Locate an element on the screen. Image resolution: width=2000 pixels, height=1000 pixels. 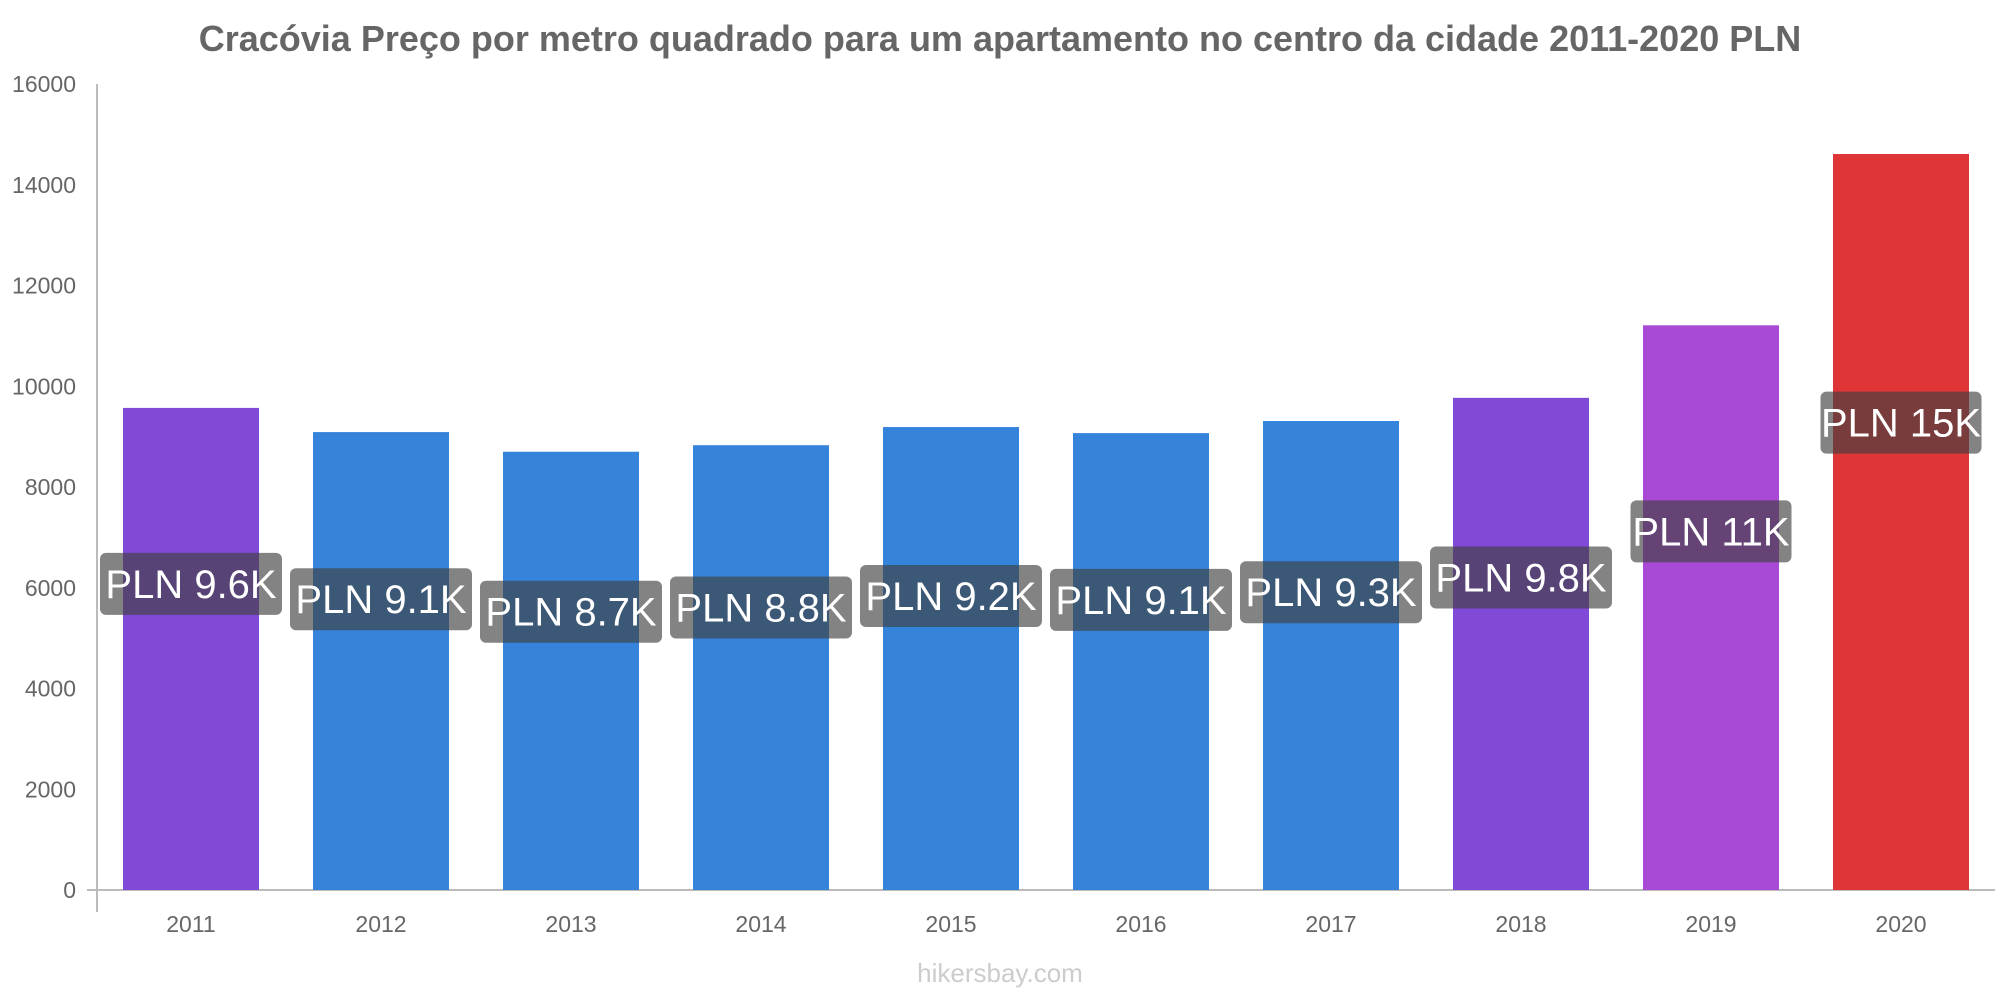
data-label: PLN 15K is located at coordinates (1901, 422).